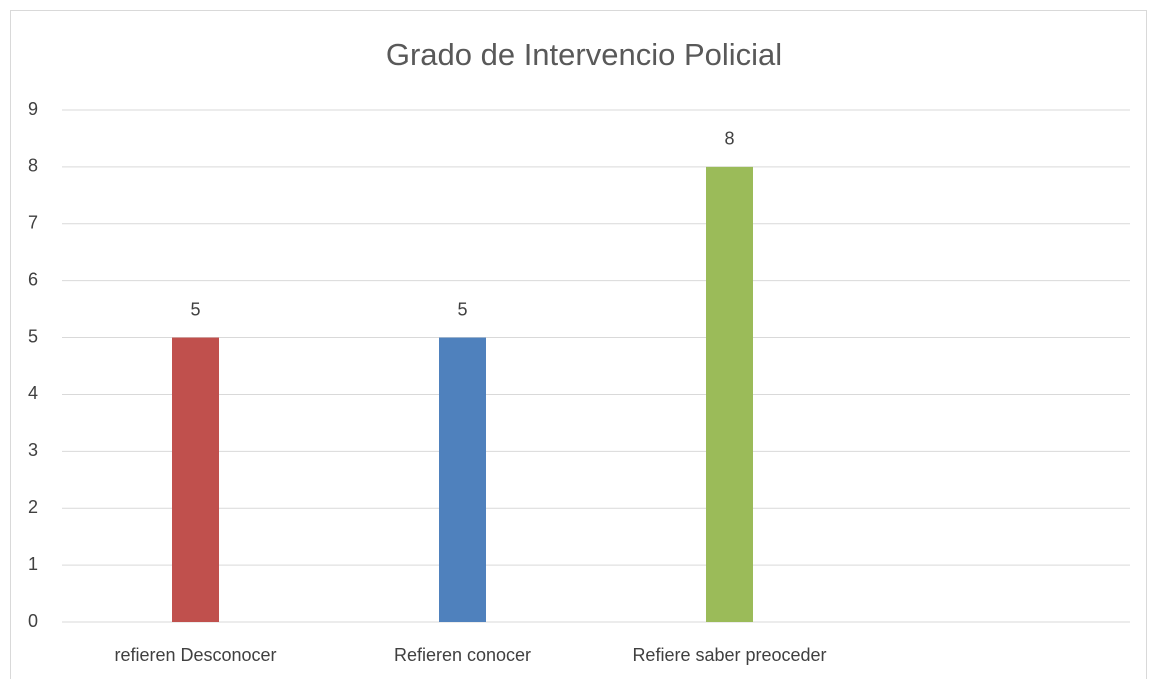  What do you see at coordinates (195, 655) in the screenshot?
I see `x-tick-label: refieren Desconocer` at bounding box center [195, 655].